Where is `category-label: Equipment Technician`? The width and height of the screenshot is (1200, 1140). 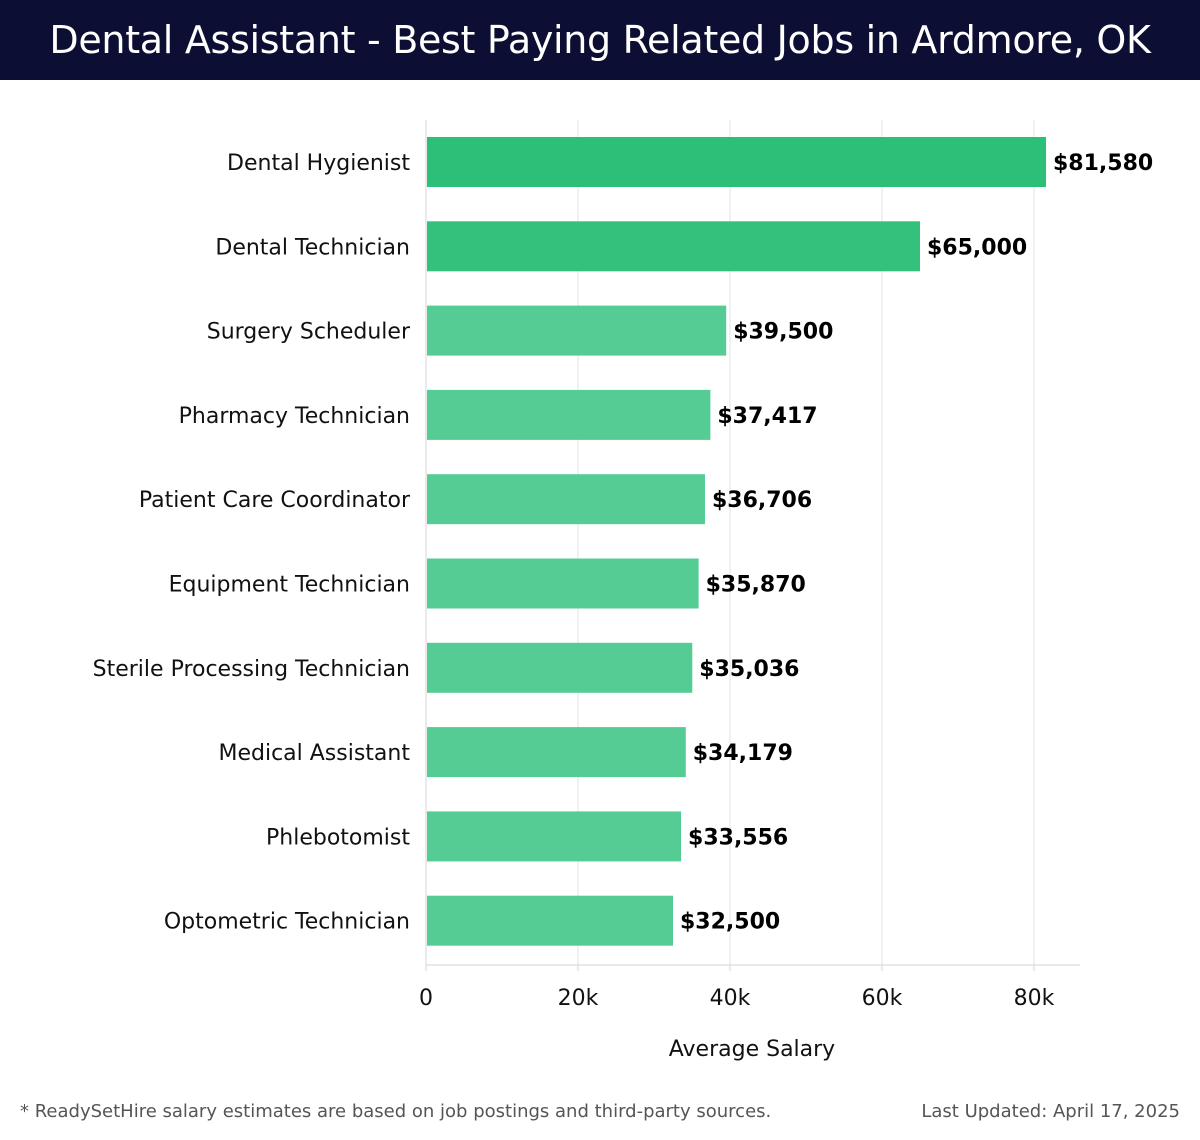
category-label: Equipment Technician is located at coordinates (289, 585).